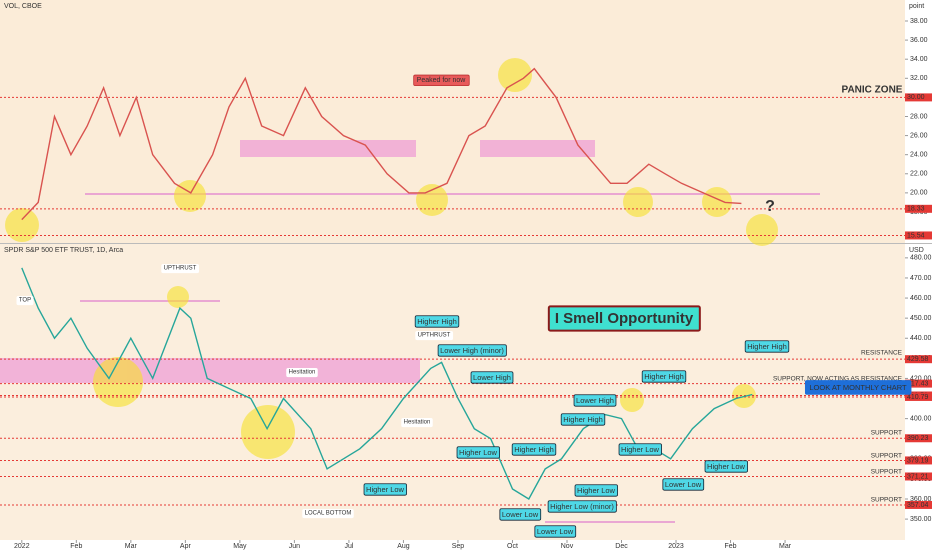 The height and width of the screenshot is (550, 932). Describe the element at coordinates (186, 546) in the screenshot. I see `x-tick-label: Apr` at that location.